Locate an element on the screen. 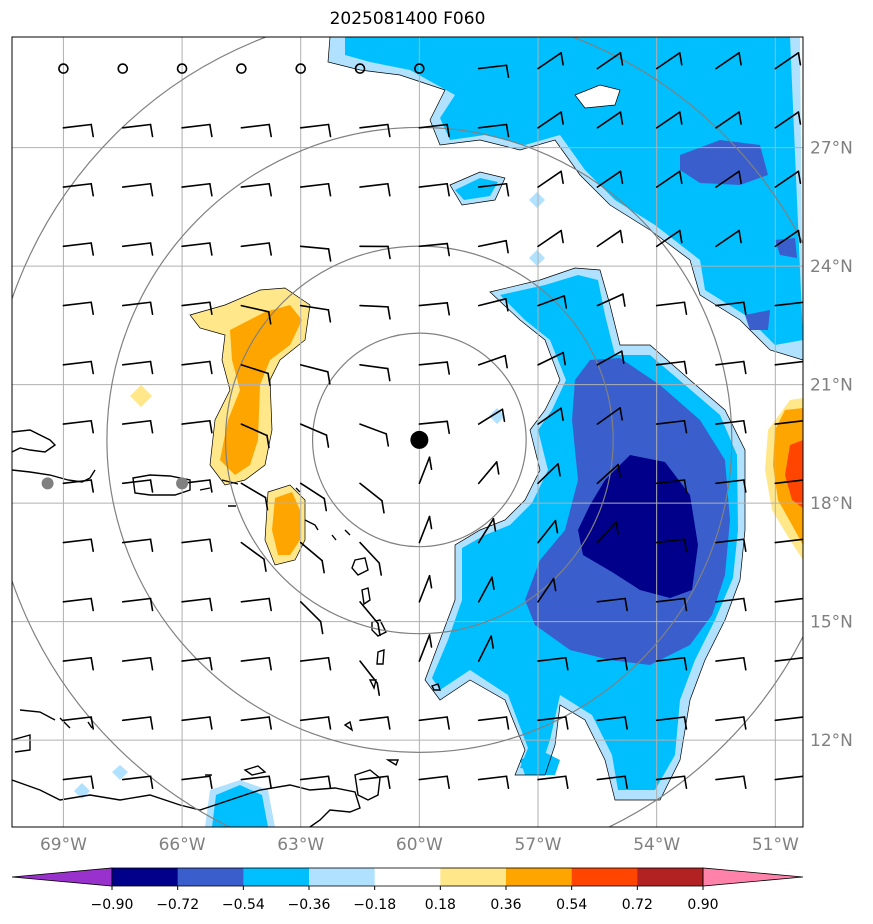  colorbar-tick-label: −0.36 is located at coordinates (309, 905).